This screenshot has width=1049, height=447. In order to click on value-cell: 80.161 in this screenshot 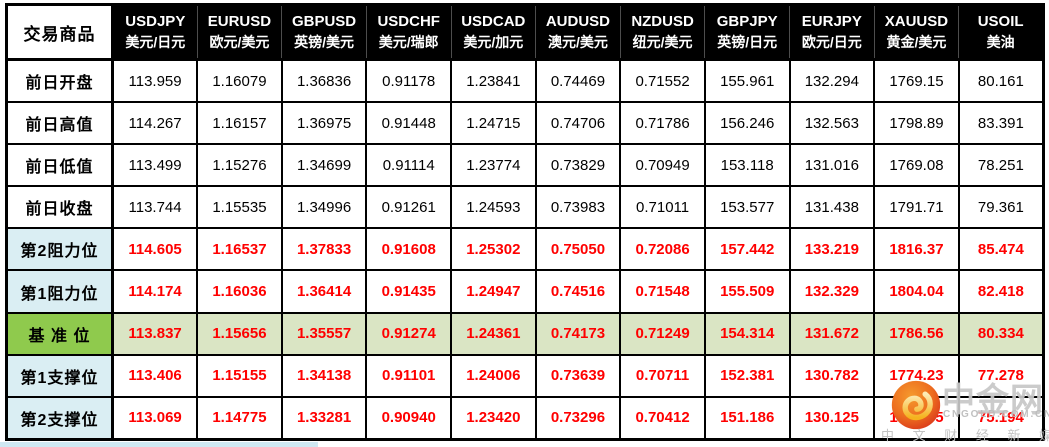, I will do `click(1001, 81)`.